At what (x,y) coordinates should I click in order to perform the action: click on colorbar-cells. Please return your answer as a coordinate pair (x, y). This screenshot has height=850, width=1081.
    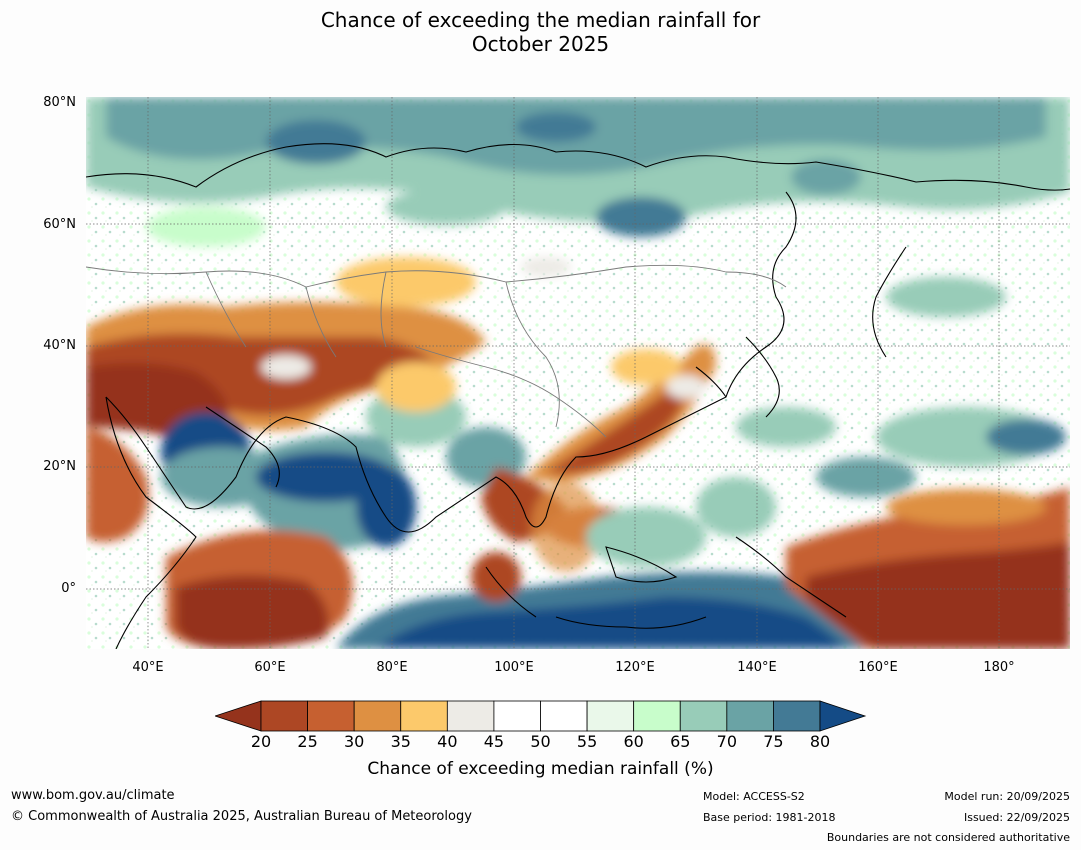
    Looking at the image, I should click on (540, 716).